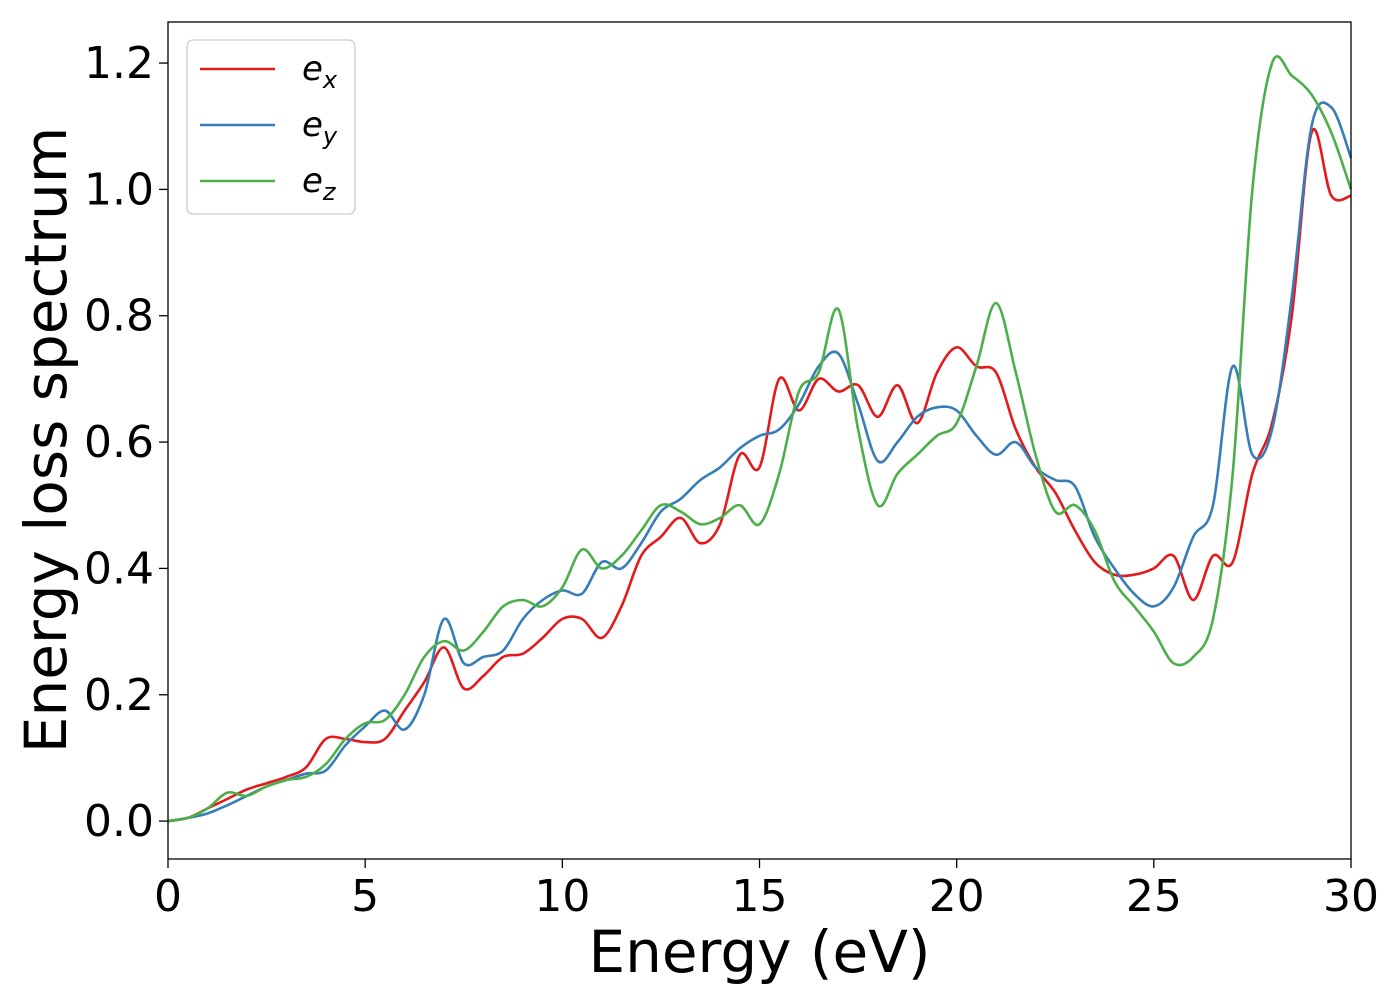  What do you see at coordinates (119, 568) in the screenshot?
I see `y-tick-label: 0.4` at bounding box center [119, 568].